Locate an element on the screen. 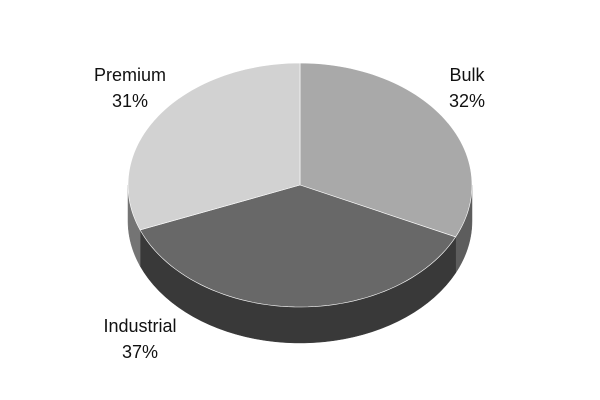  slice-value-label: 31% is located at coordinates (130, 101).